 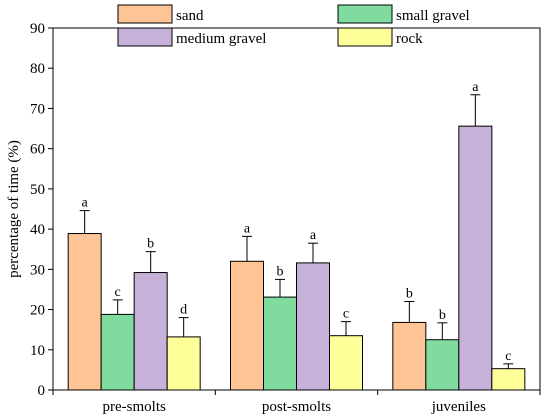 What do you see at coordinates (280, 343) in the screenshot?
I see `bar-small-gravel-post-smolts` at bounding box center [280, 343].